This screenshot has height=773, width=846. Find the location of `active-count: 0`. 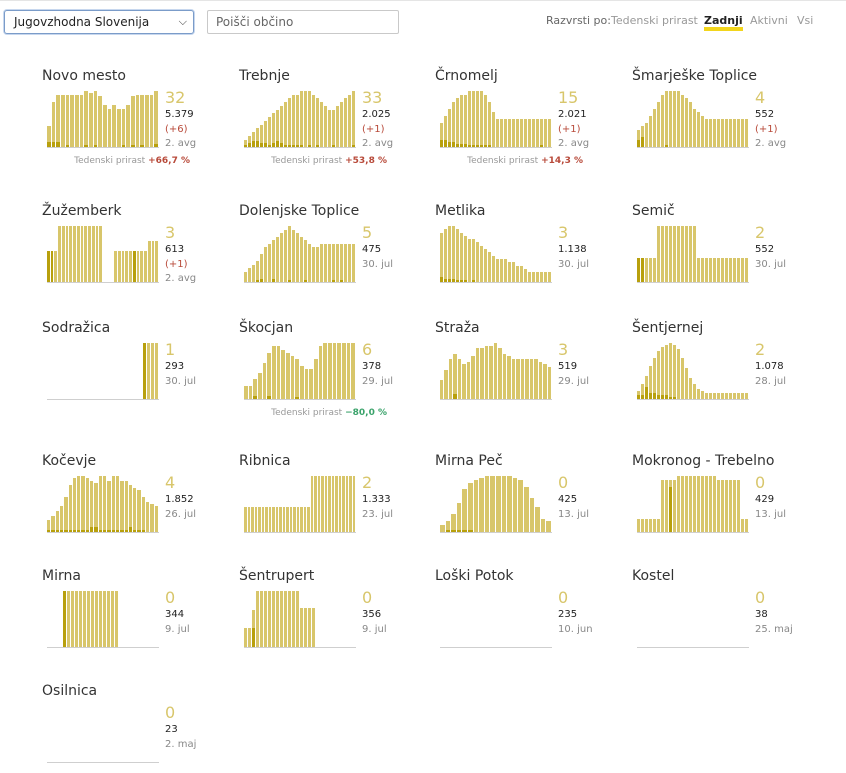

active-count: 0 is located at coordinates (563, 597).